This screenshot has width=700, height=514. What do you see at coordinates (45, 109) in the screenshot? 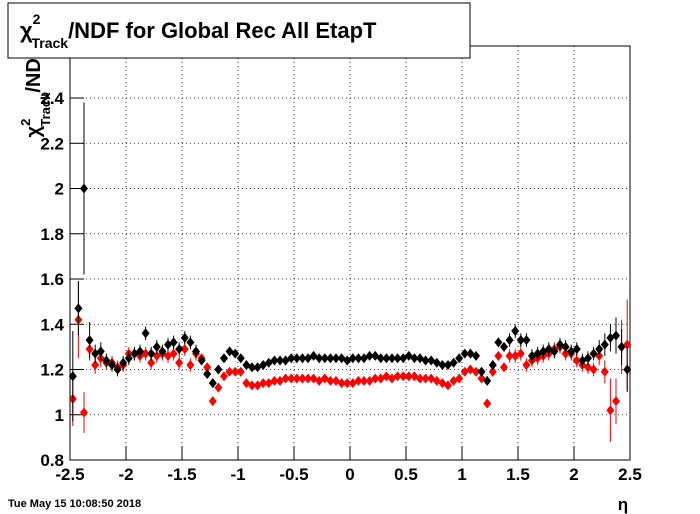
I see `y-label-sub: Track` at bounding box center [45, 109].